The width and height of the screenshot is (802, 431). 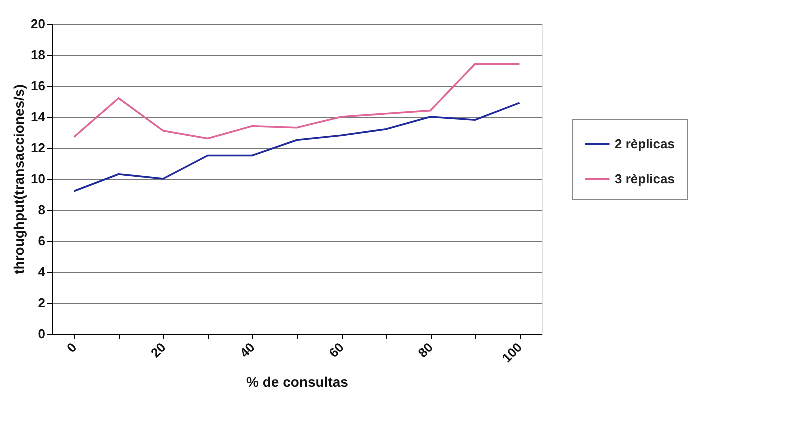 What do you see at coordinates (512, 353) in the screenshot?
I see `x-tick-label: 100` at bounding box center [512, 353].